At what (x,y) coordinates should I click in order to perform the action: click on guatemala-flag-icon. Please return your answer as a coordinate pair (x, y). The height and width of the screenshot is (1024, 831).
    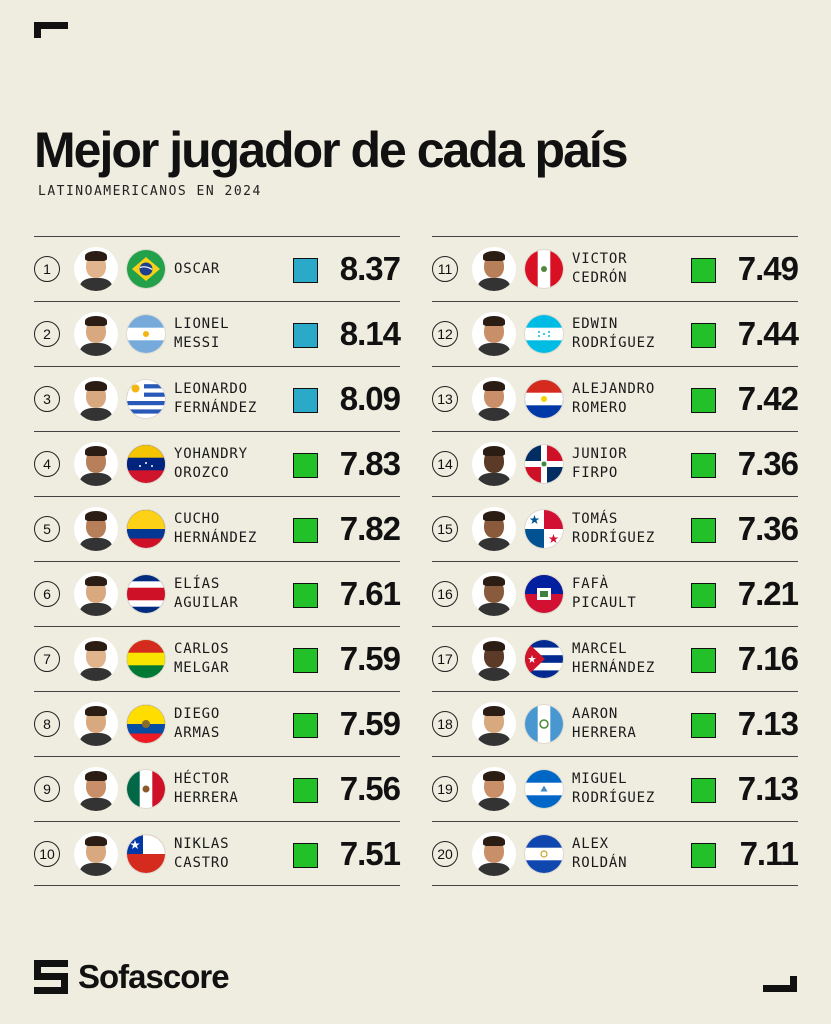
    Looking at the image, I should click on (544, 724).